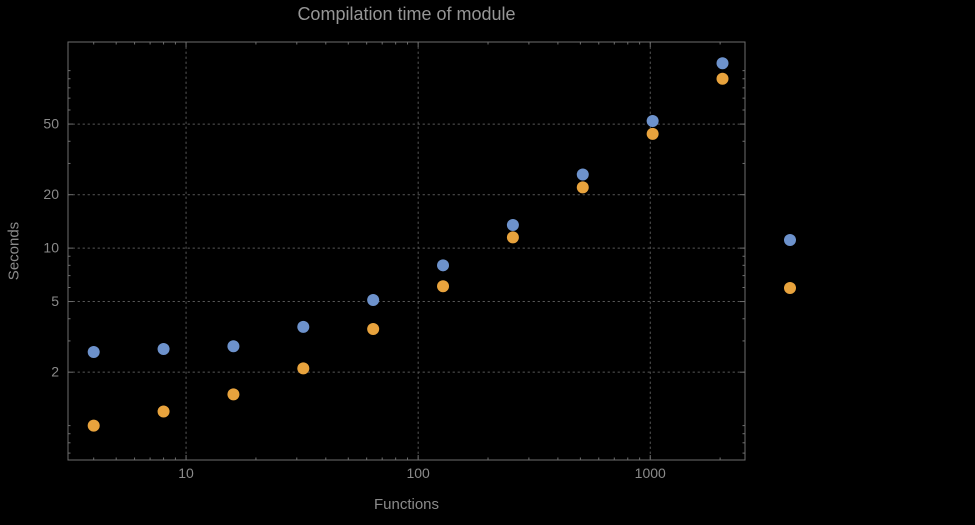  Describe the element at coordinates (418, 473) in the screenshot. I see `x-tick-label: 100` at that location.